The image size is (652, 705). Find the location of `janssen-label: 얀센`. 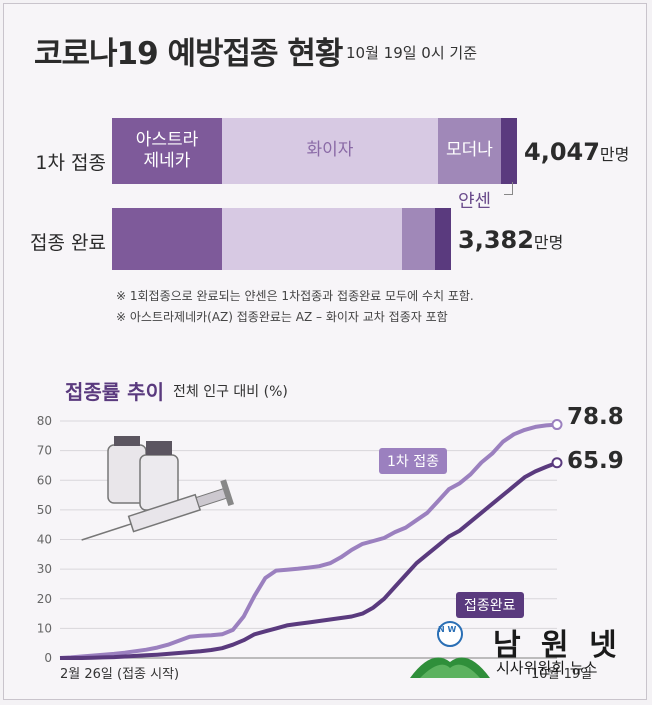

janssen-label: 얀센 is located at coordinates (475, 201).